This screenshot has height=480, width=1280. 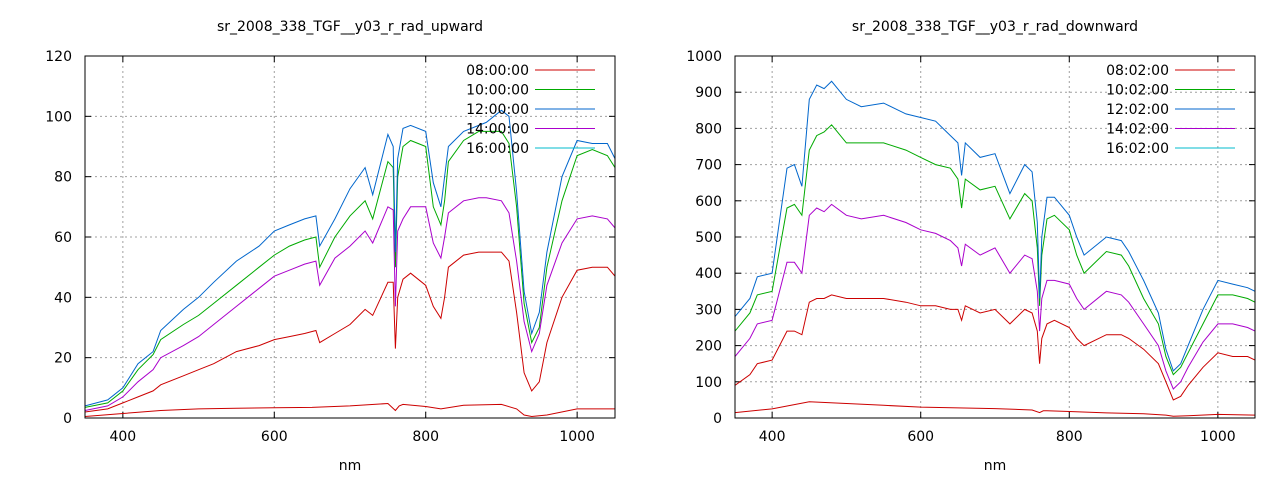 What do you see at coordinates (497, 110) in the screenshot?
I see `legend-label: 12:00:00` at bounding box center [497, 110].